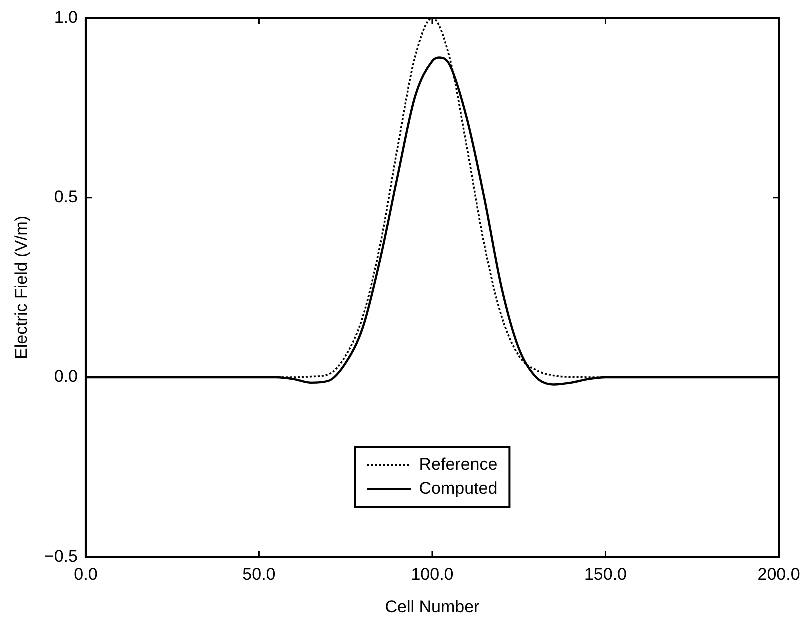  What do you see at coordinates (779, 574) in the screenshot?
I see `x-tick-label: 200.0` at bounding box center [779, 574].